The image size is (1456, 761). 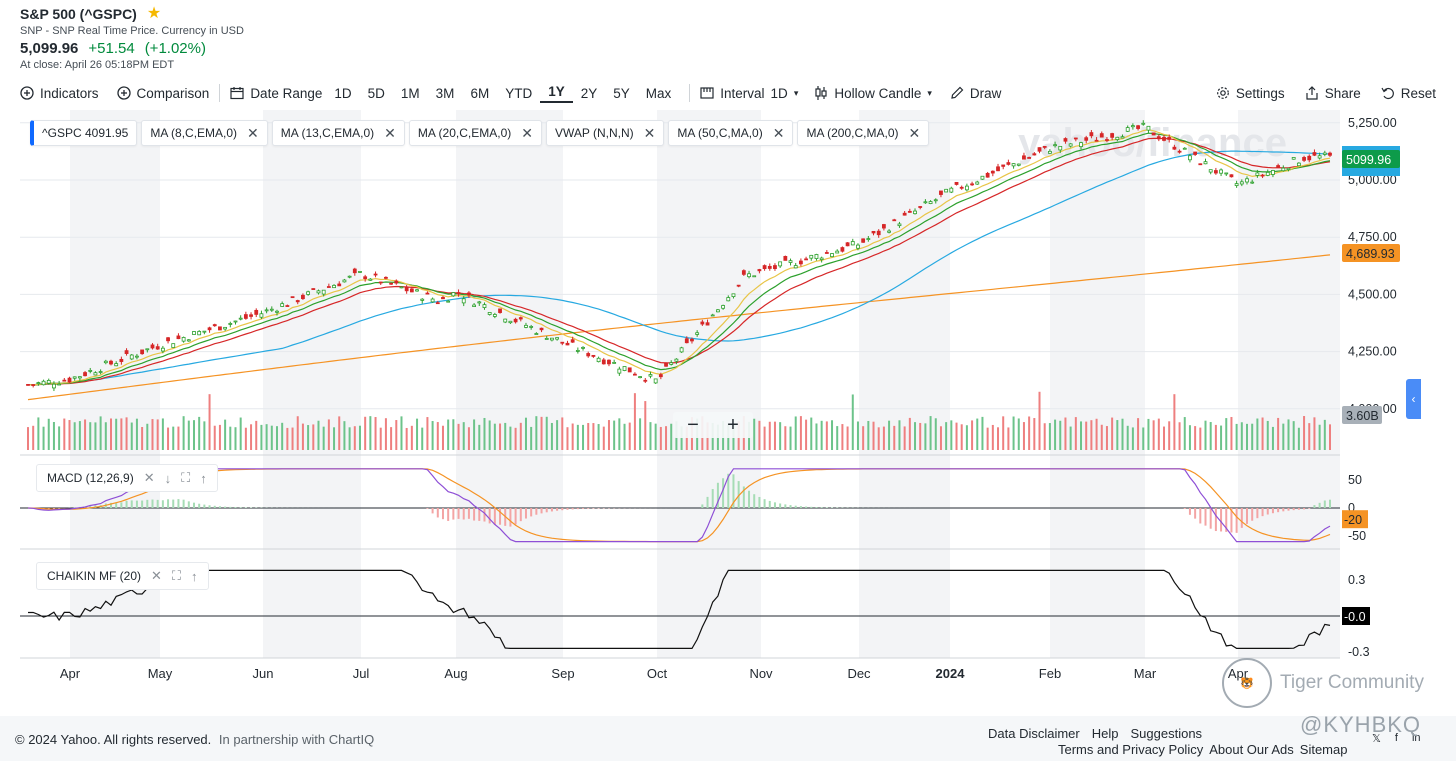 I want to click on study-pill-vwap: VWAP (N,N,N) ✕, so click(x=605, y=133).